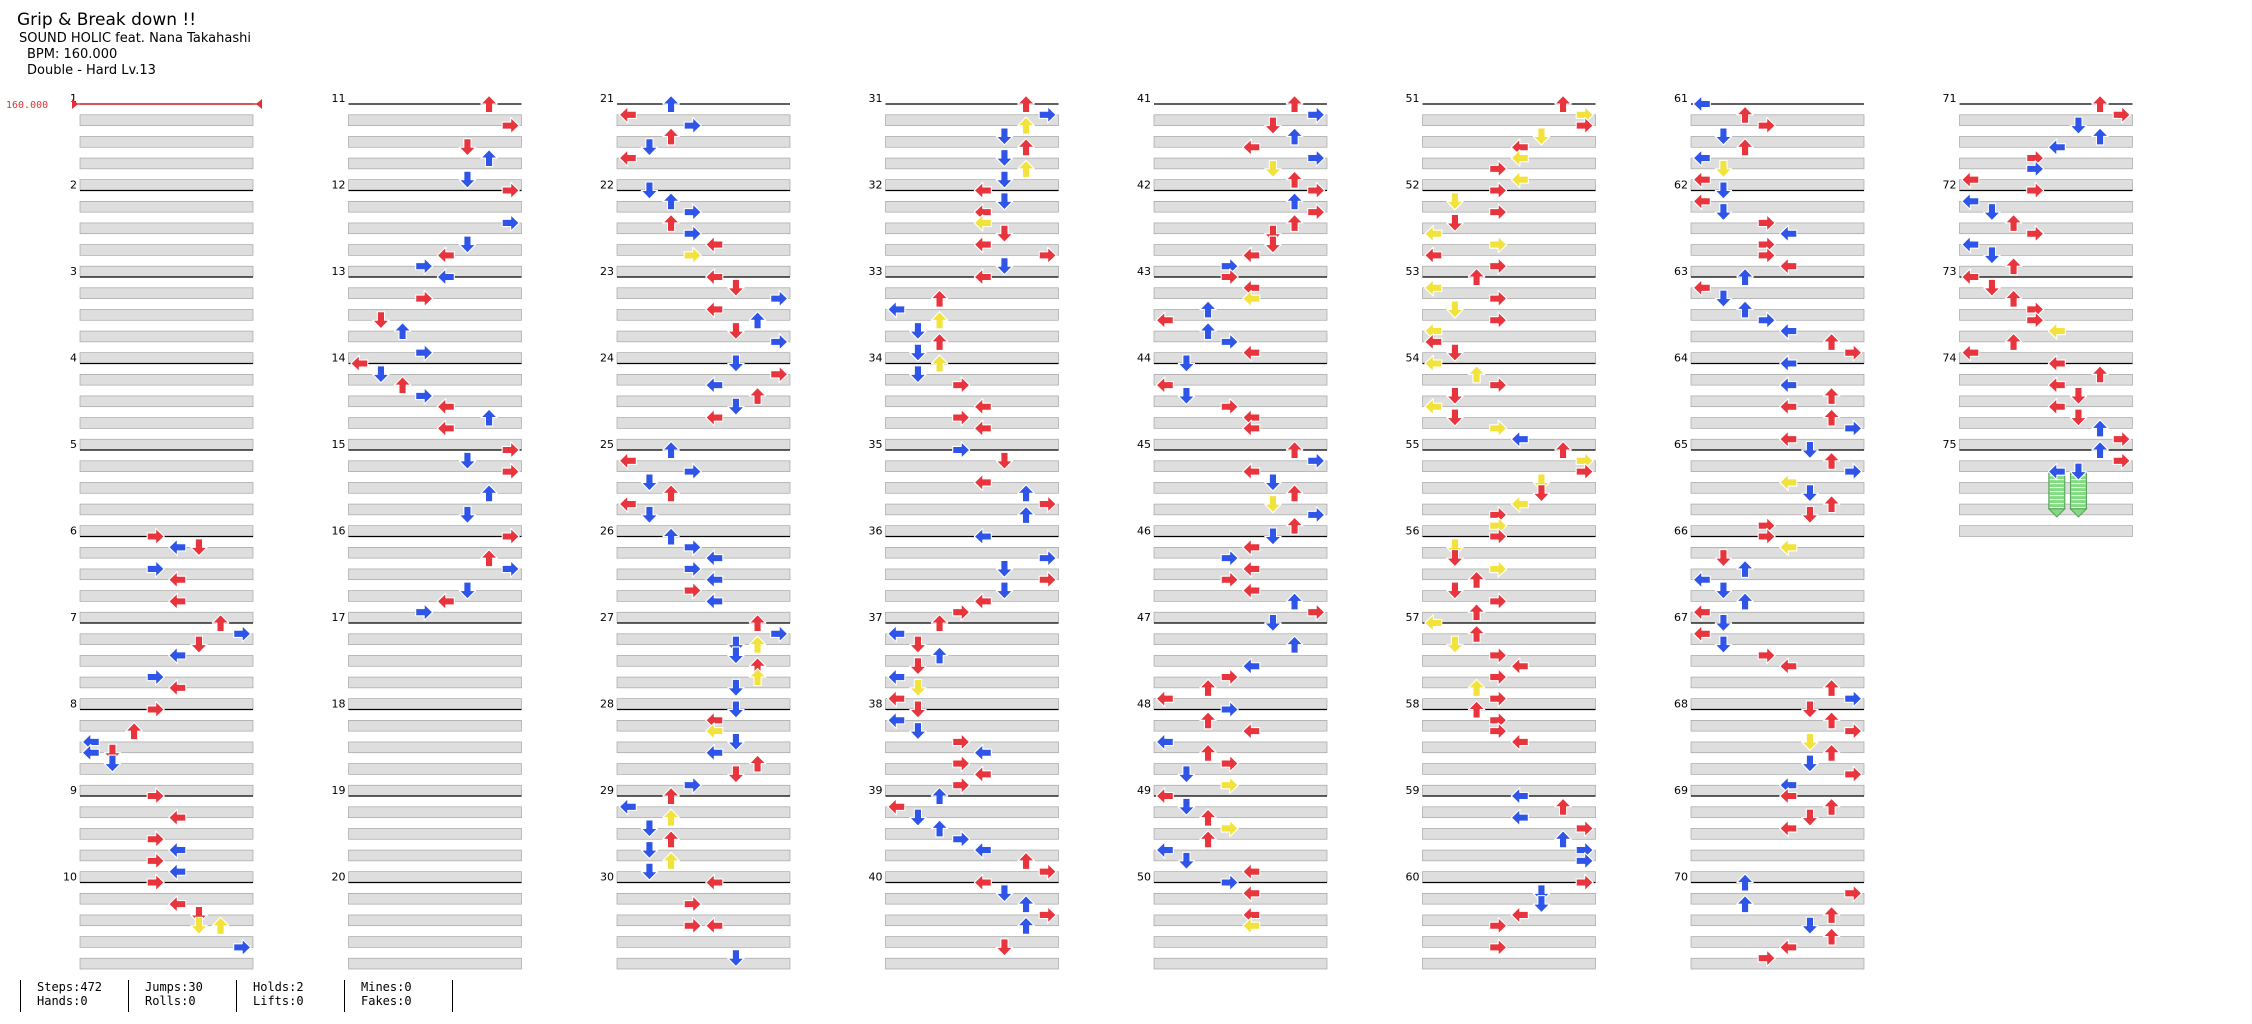 This screenshot has height=1024, width=2252. I want to click on stat-steps: Steps:472, so click(70, 987).